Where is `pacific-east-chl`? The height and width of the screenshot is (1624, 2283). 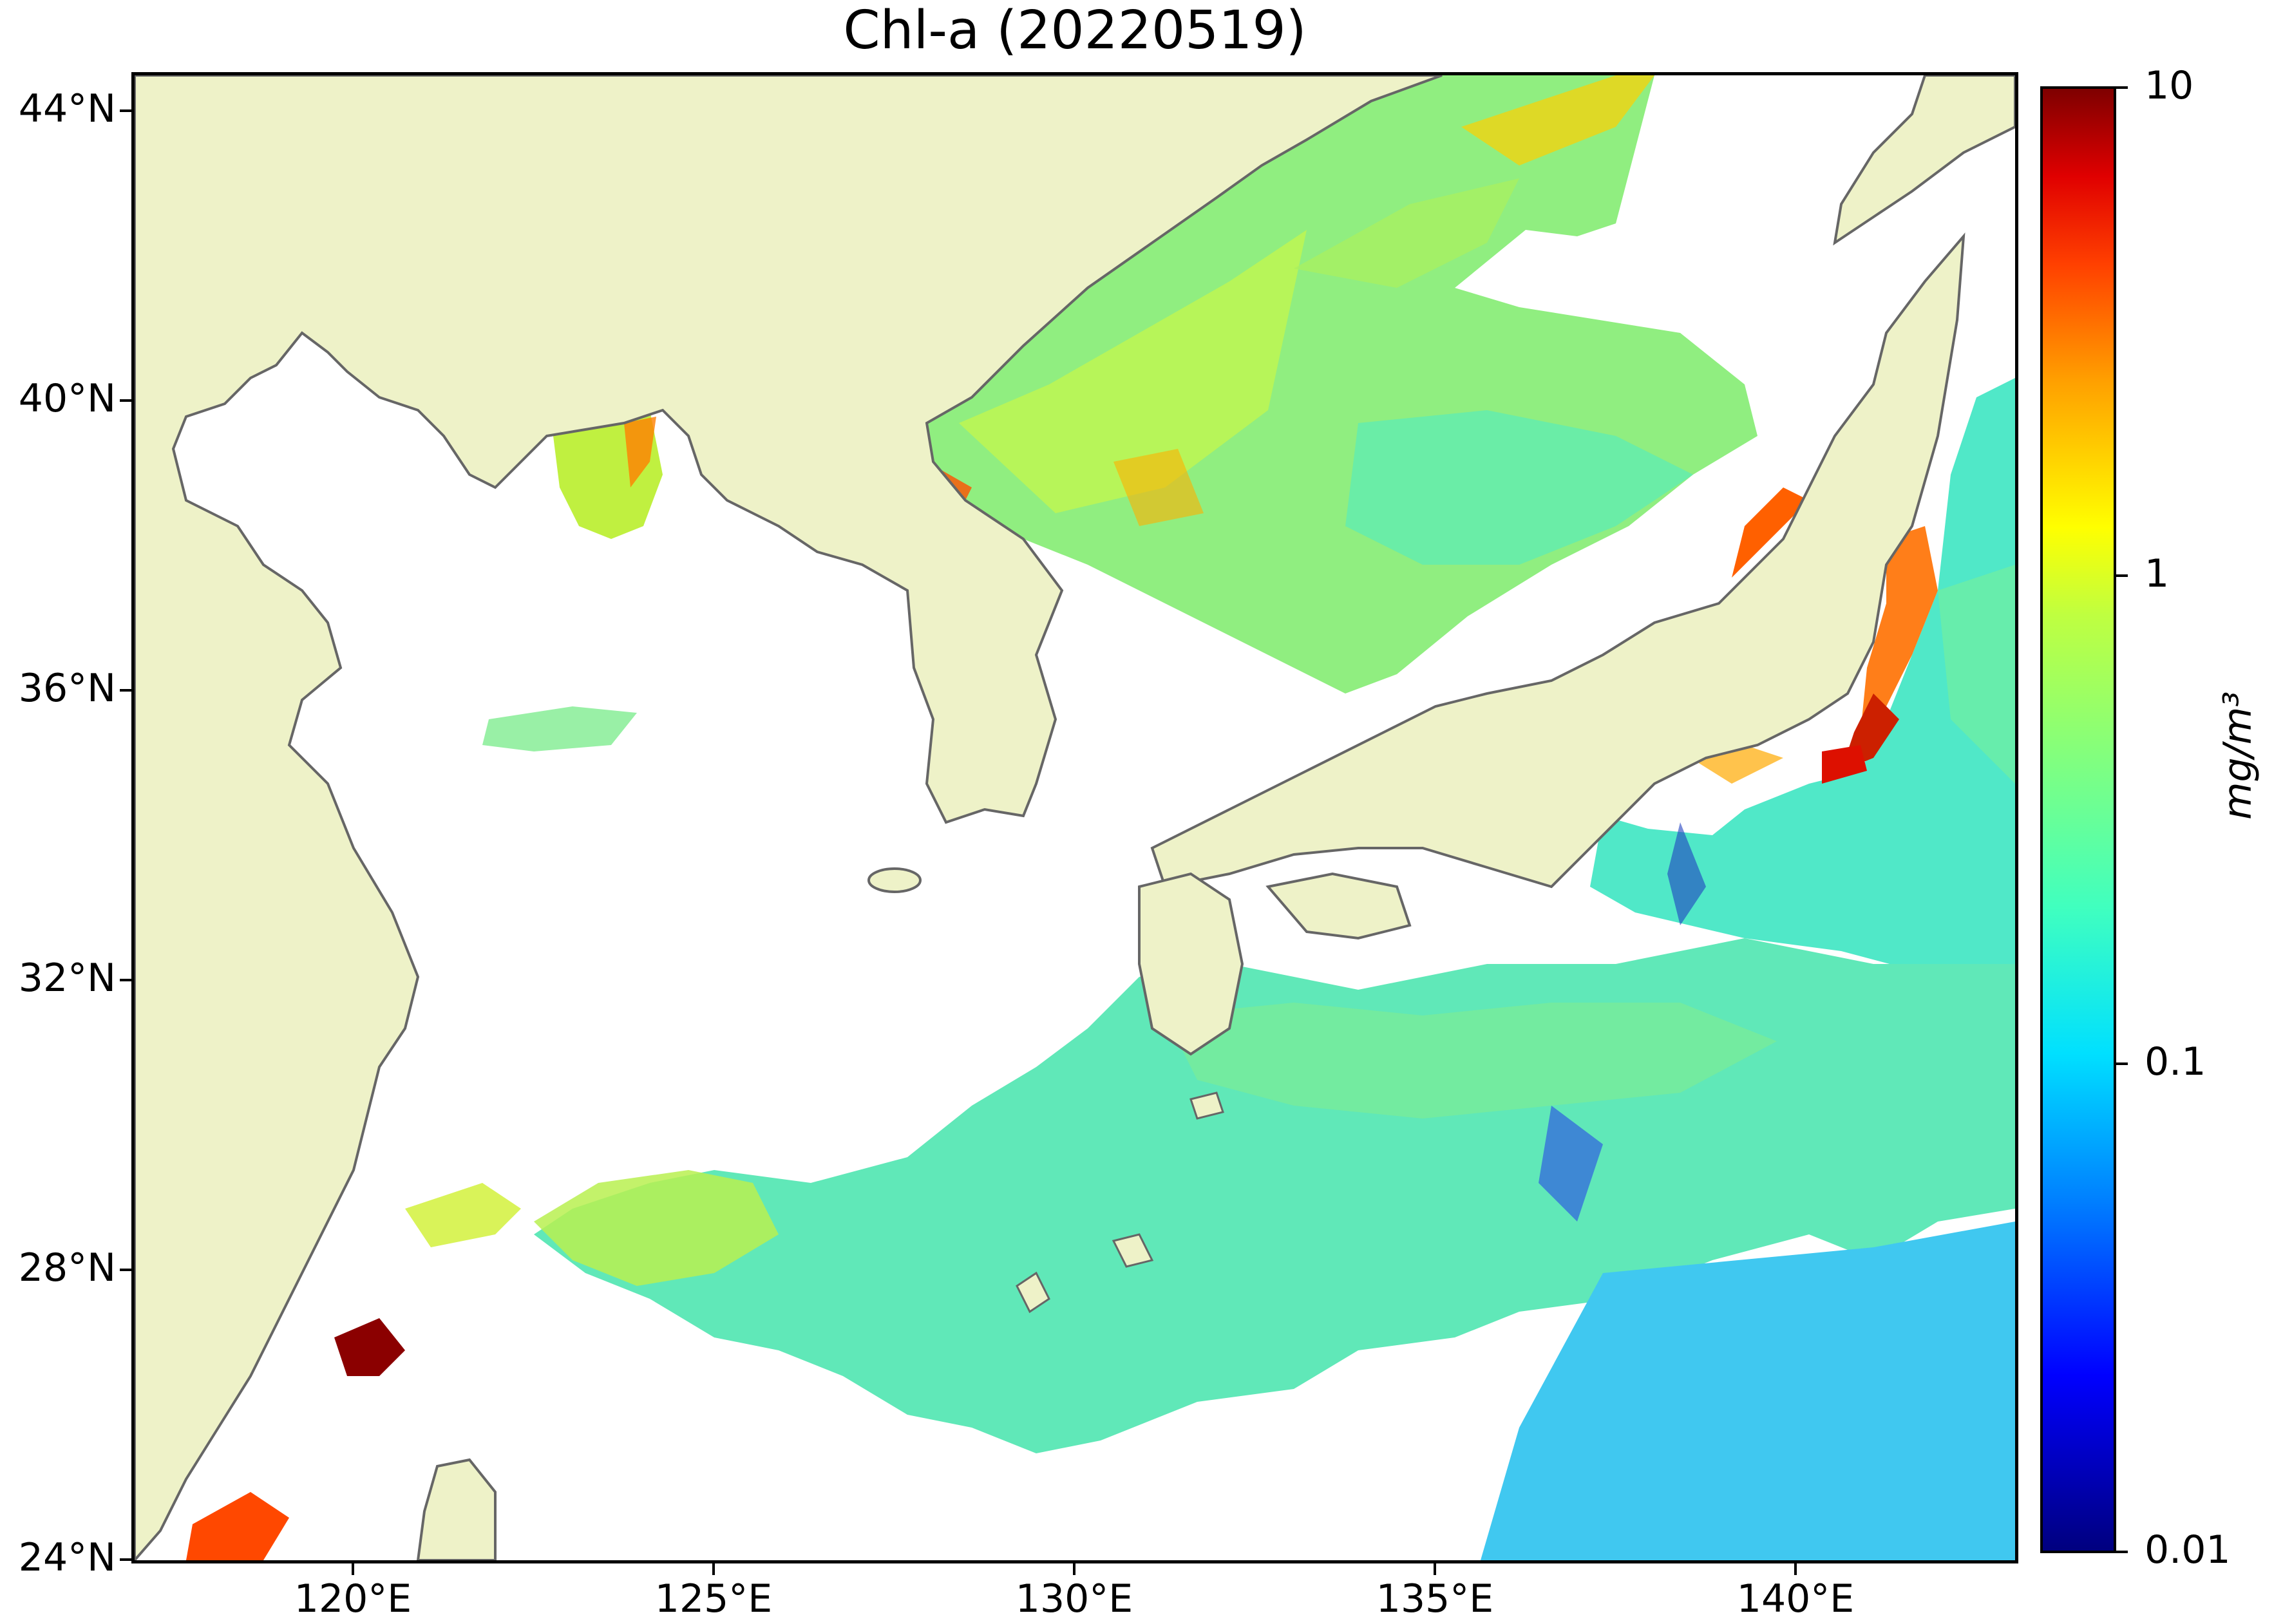 pacific-east-chl is located at coordinates (1802, 696).